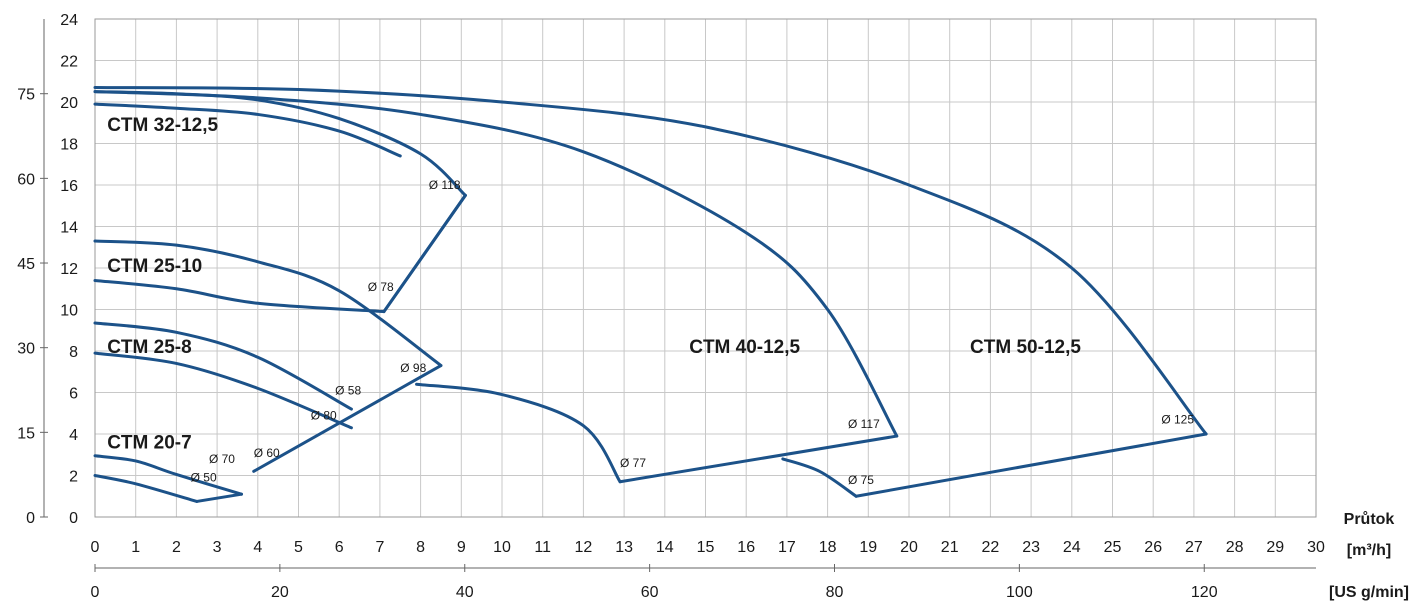 This screenshot has height=603, width=1422. What do you see at coordinates (861, 480) in the screenshot?
I see `impeller-diameter-label: Ø 75` at bounding box center [861, 480].